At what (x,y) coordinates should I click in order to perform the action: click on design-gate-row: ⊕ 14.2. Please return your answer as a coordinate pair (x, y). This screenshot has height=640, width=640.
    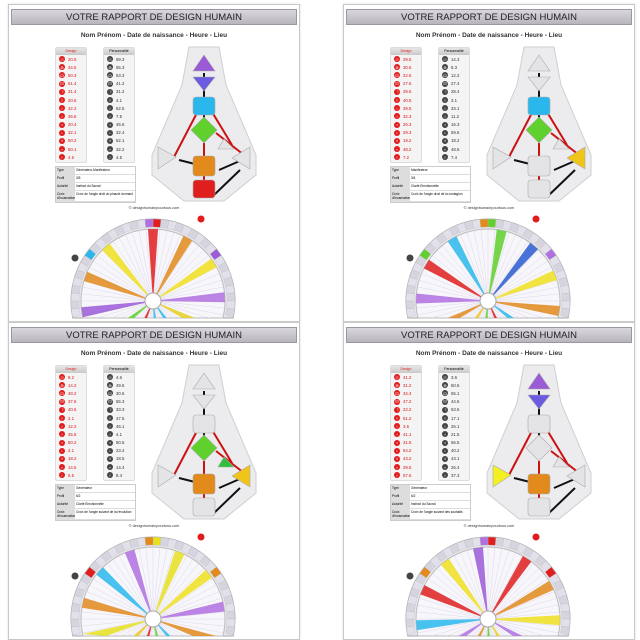
    Looking at the image, I should click on (71, 385).